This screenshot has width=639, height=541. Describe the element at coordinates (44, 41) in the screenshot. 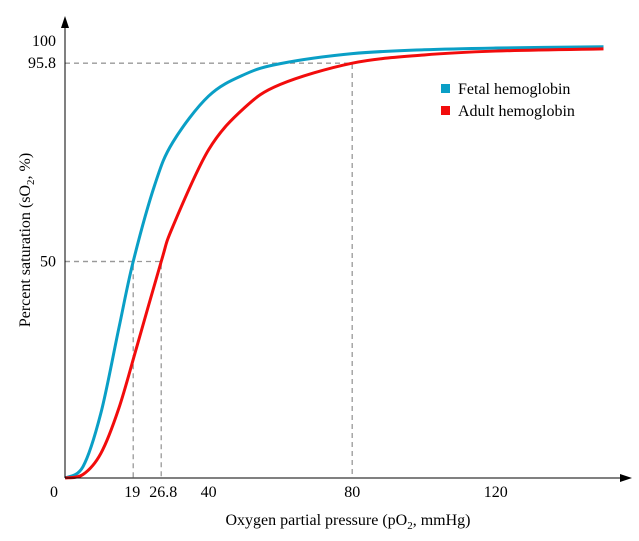

I see `y-tick-label: 100` at that location.